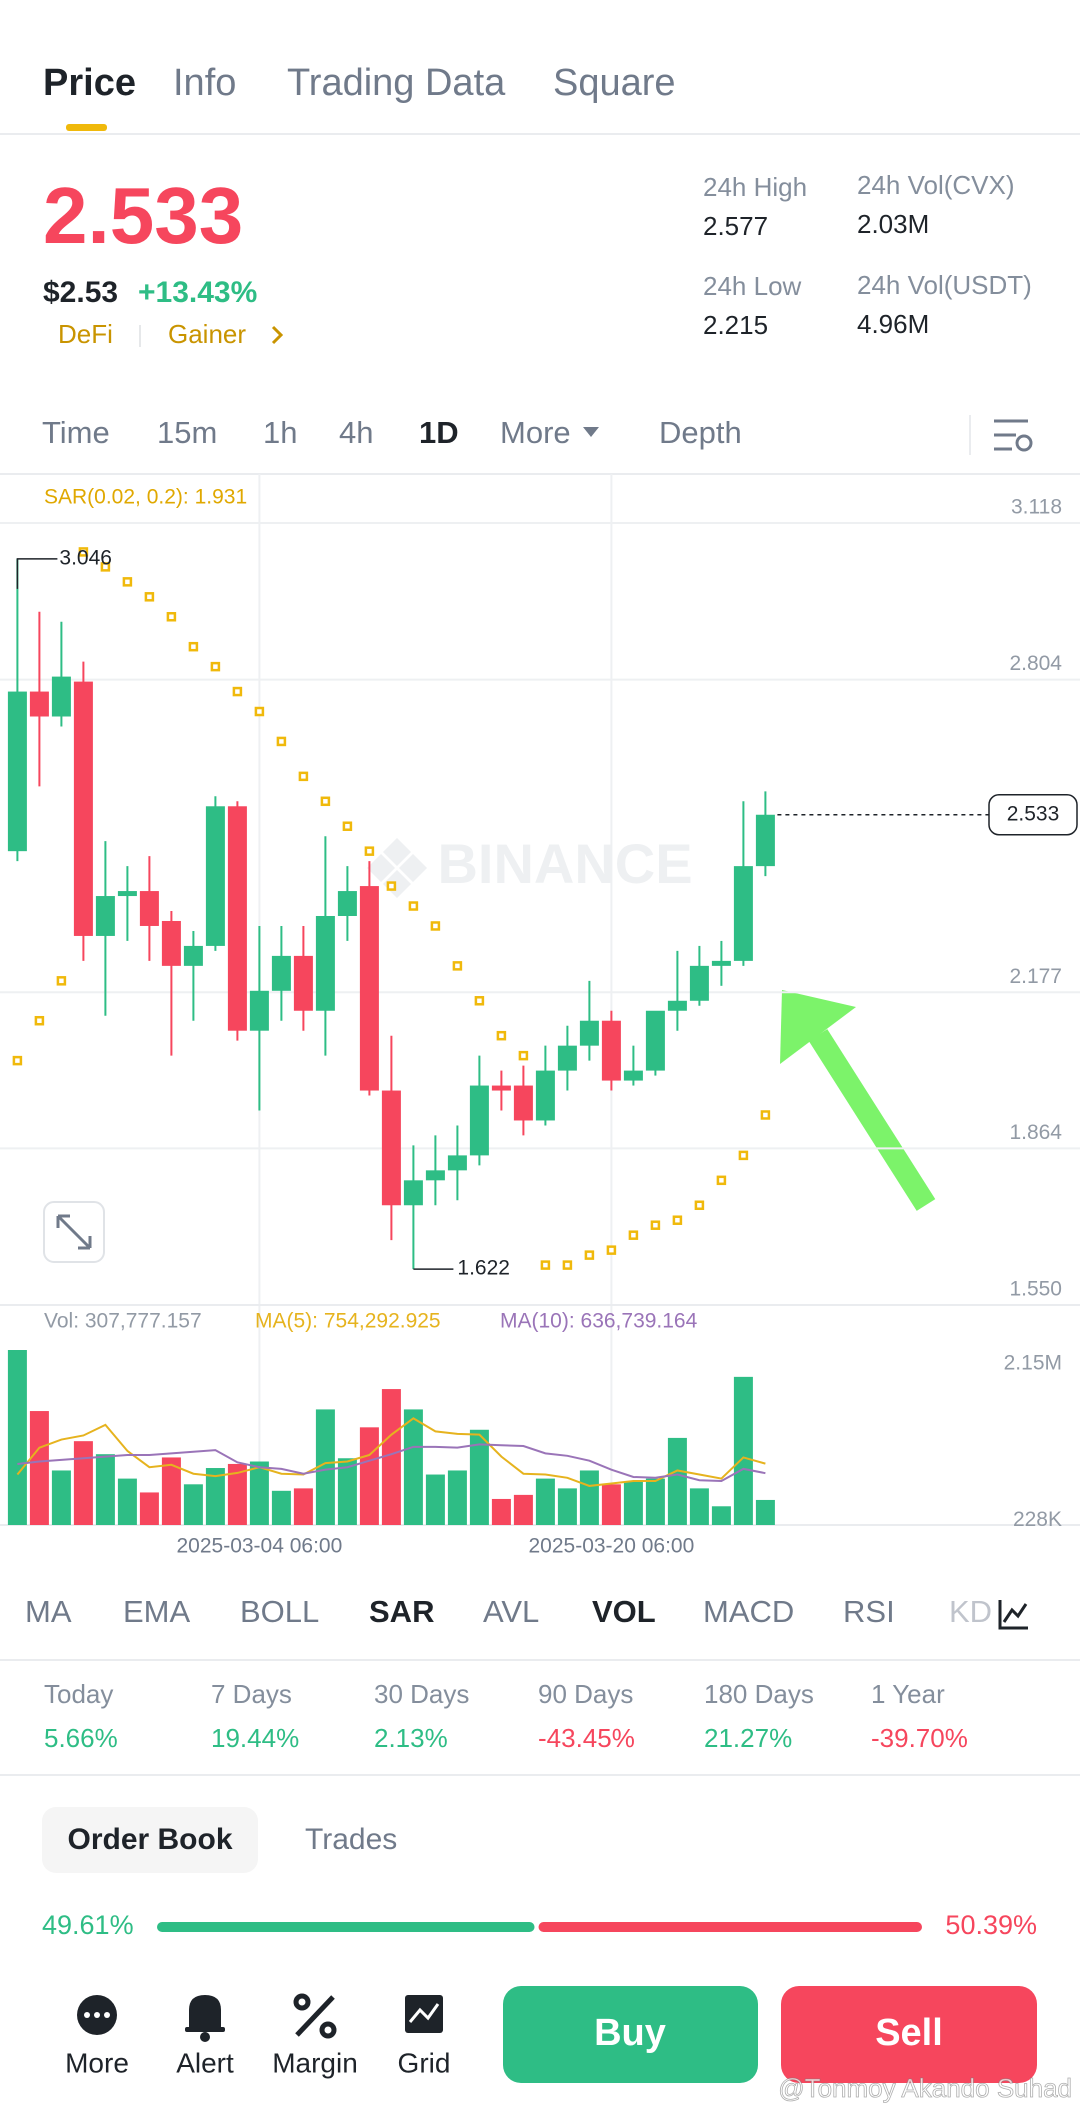 The height and width of the screenshot is (2107, 1080). Describe the element at coordinates (187, 432) in the screenshot. I see `interval-tab: 15m` at that location.